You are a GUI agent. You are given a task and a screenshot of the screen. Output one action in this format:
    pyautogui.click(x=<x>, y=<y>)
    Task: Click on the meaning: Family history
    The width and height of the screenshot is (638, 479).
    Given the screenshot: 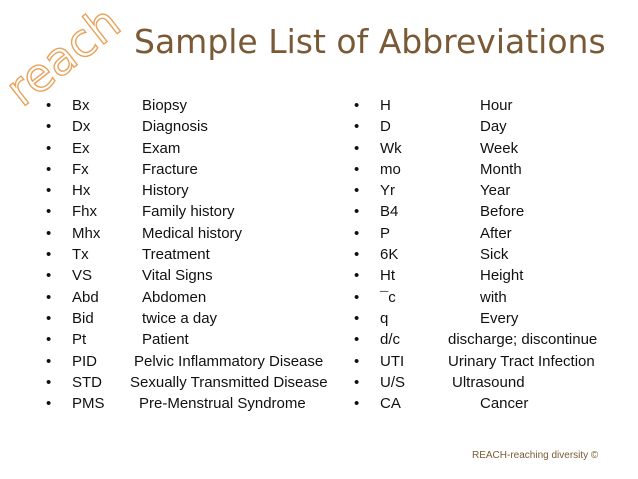 What is the action you would take?
    pyautogui.click(x=188, y=212)
    